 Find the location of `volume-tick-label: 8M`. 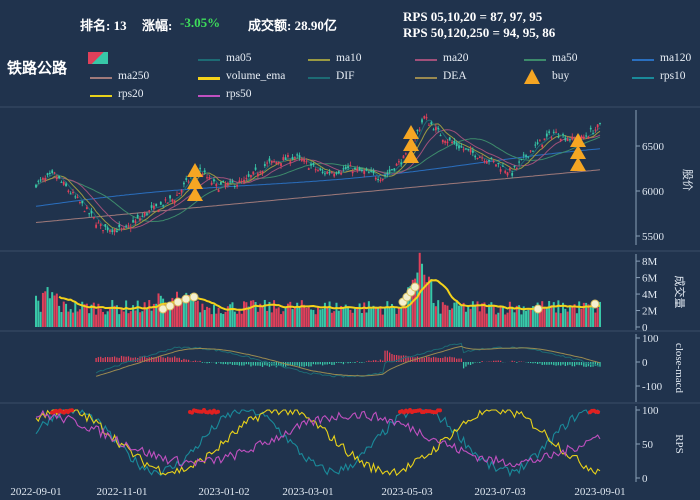

volume-tick-label: 8M is located at coordinates (650, 262).